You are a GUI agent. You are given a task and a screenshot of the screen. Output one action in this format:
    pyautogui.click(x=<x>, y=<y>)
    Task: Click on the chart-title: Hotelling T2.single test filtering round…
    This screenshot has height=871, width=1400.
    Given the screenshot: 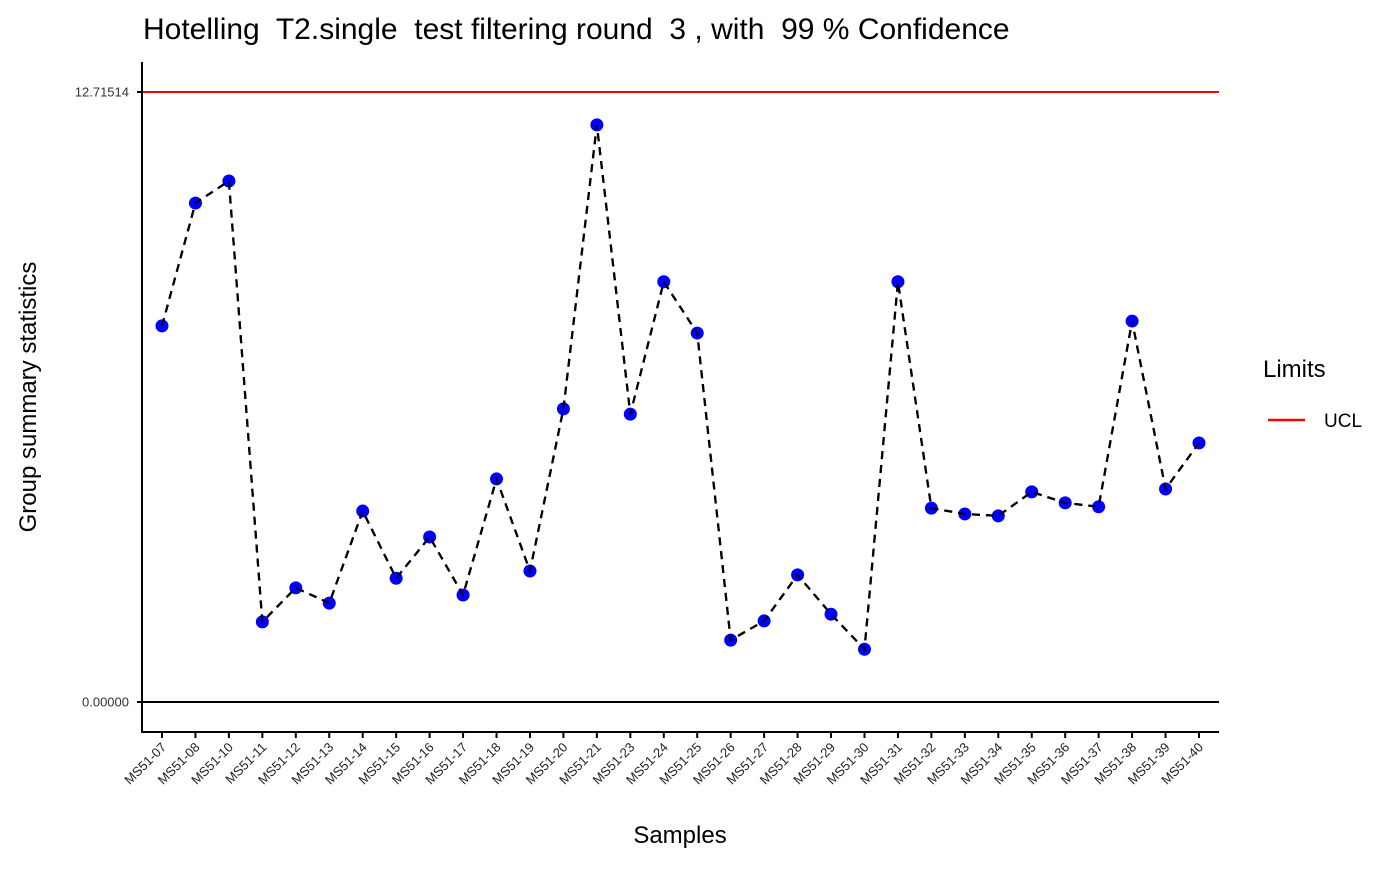 What is the action you would take?
    pyautogui.click(x=576, y=29)
    